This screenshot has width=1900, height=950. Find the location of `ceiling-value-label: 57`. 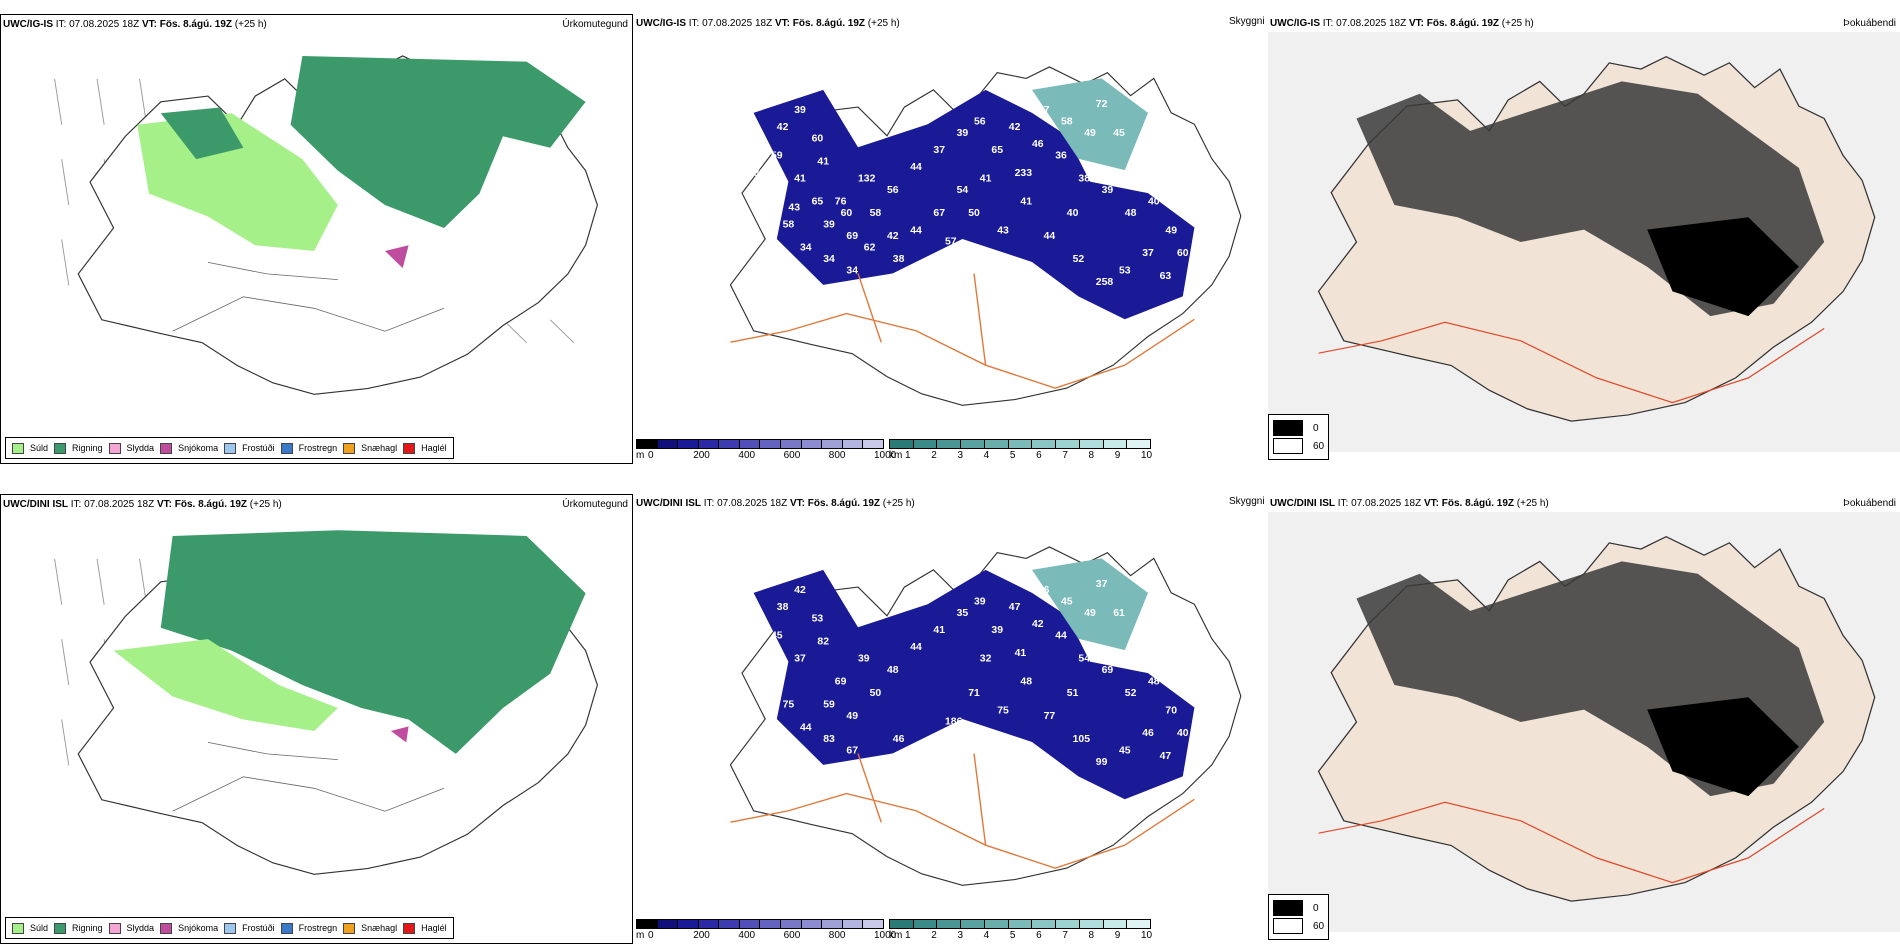

ceiling-value-label: 57 is located at coordinates (951, 242).